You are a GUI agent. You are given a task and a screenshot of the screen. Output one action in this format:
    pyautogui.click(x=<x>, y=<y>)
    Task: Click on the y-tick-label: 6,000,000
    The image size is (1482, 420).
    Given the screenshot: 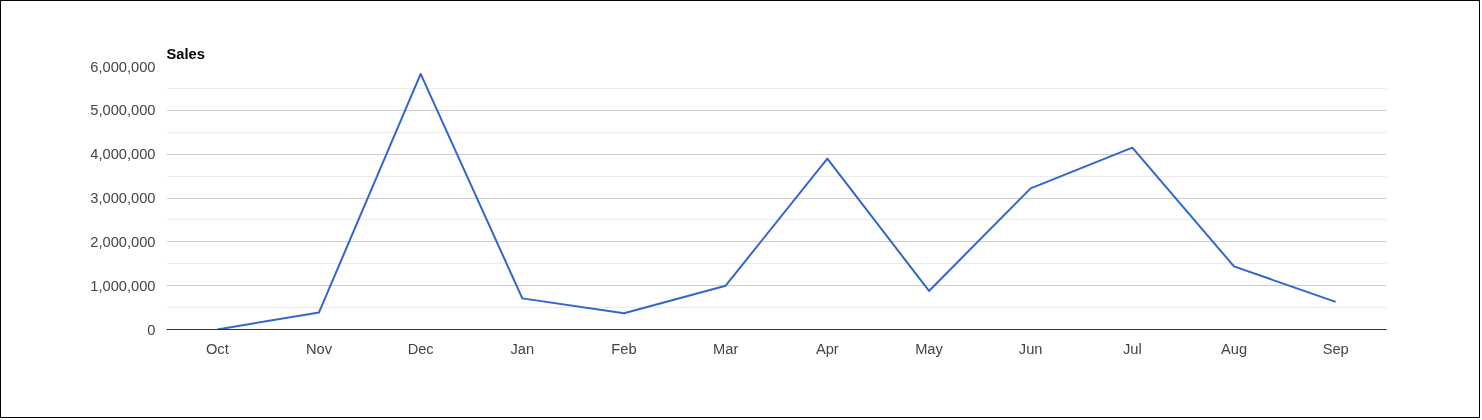 What is the action you would take?
    pyautogui.click(x=123, y=66)
    